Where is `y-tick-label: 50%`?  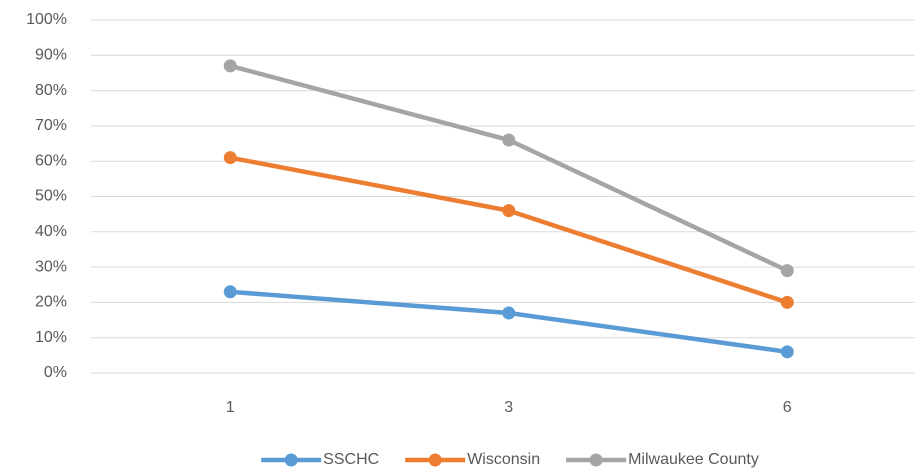
y-tick-label: 50% is located at coordinates (51, 196).